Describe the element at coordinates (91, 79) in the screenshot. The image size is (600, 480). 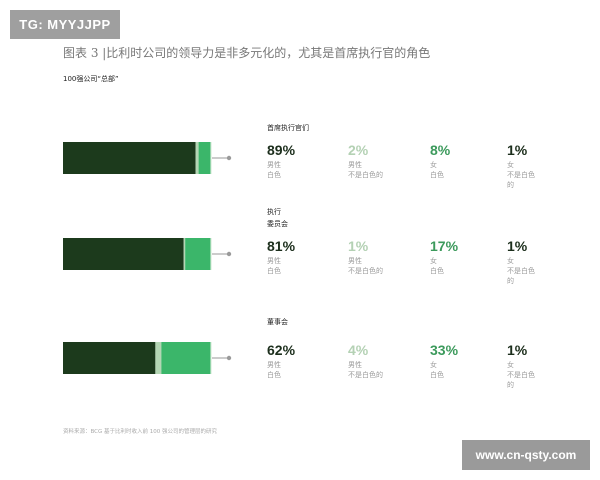
I see `chart-subtitle: 100强公司“总部”` at that location.